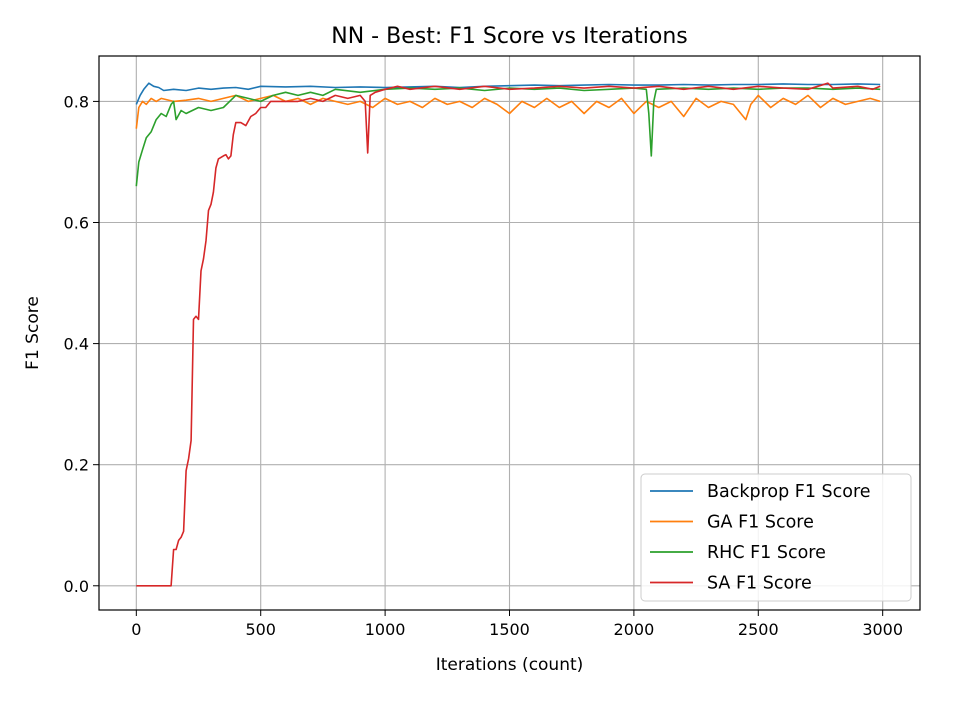 The height and width of the screenshot is (720, 960). I want to click on chart-title: NN - Best: F1 Score vs Iterations, so click(509, 36).